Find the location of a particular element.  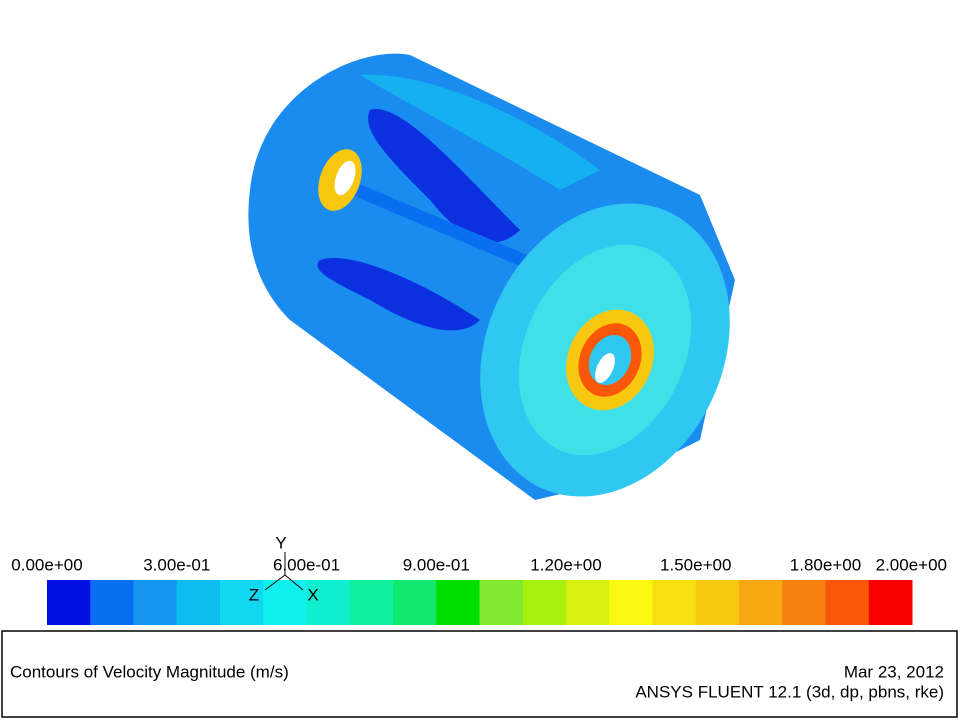

tick-label: 3.00e-01 is located at coordinates (176, 564).